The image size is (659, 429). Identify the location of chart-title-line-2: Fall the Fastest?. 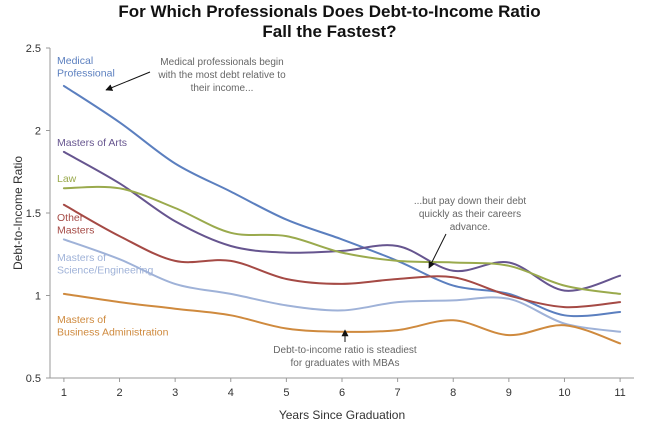
(329, 31).